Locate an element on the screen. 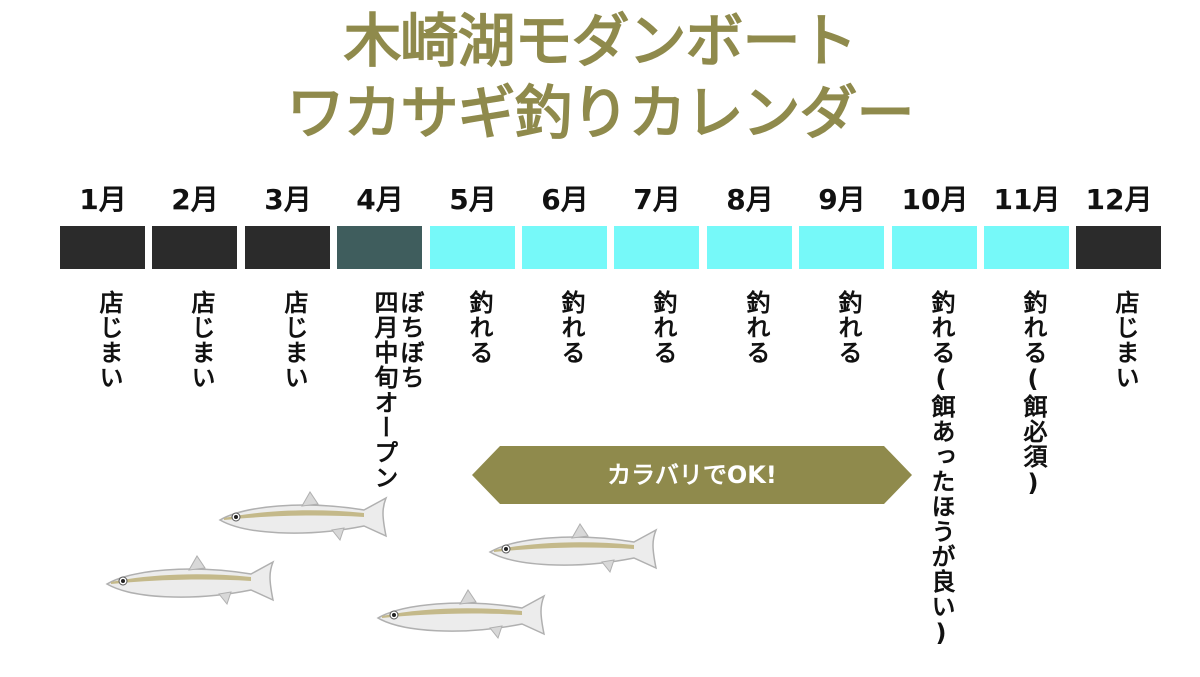 This screenshot has width=1200, height=677. banner-arrow-shape is located at coordinates (692, 475).